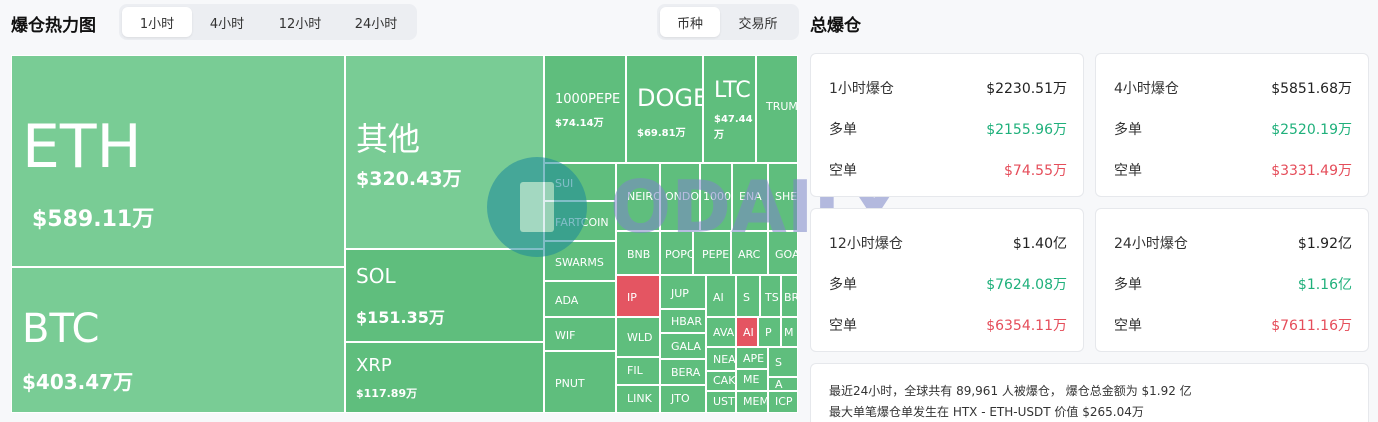 The height and width of the screenshot is (422, 1378). Describe the element at coordinates (580, 221) in the screenshot. I see `heatmap-tile-fartcoin: FARTCOIN` at that location.